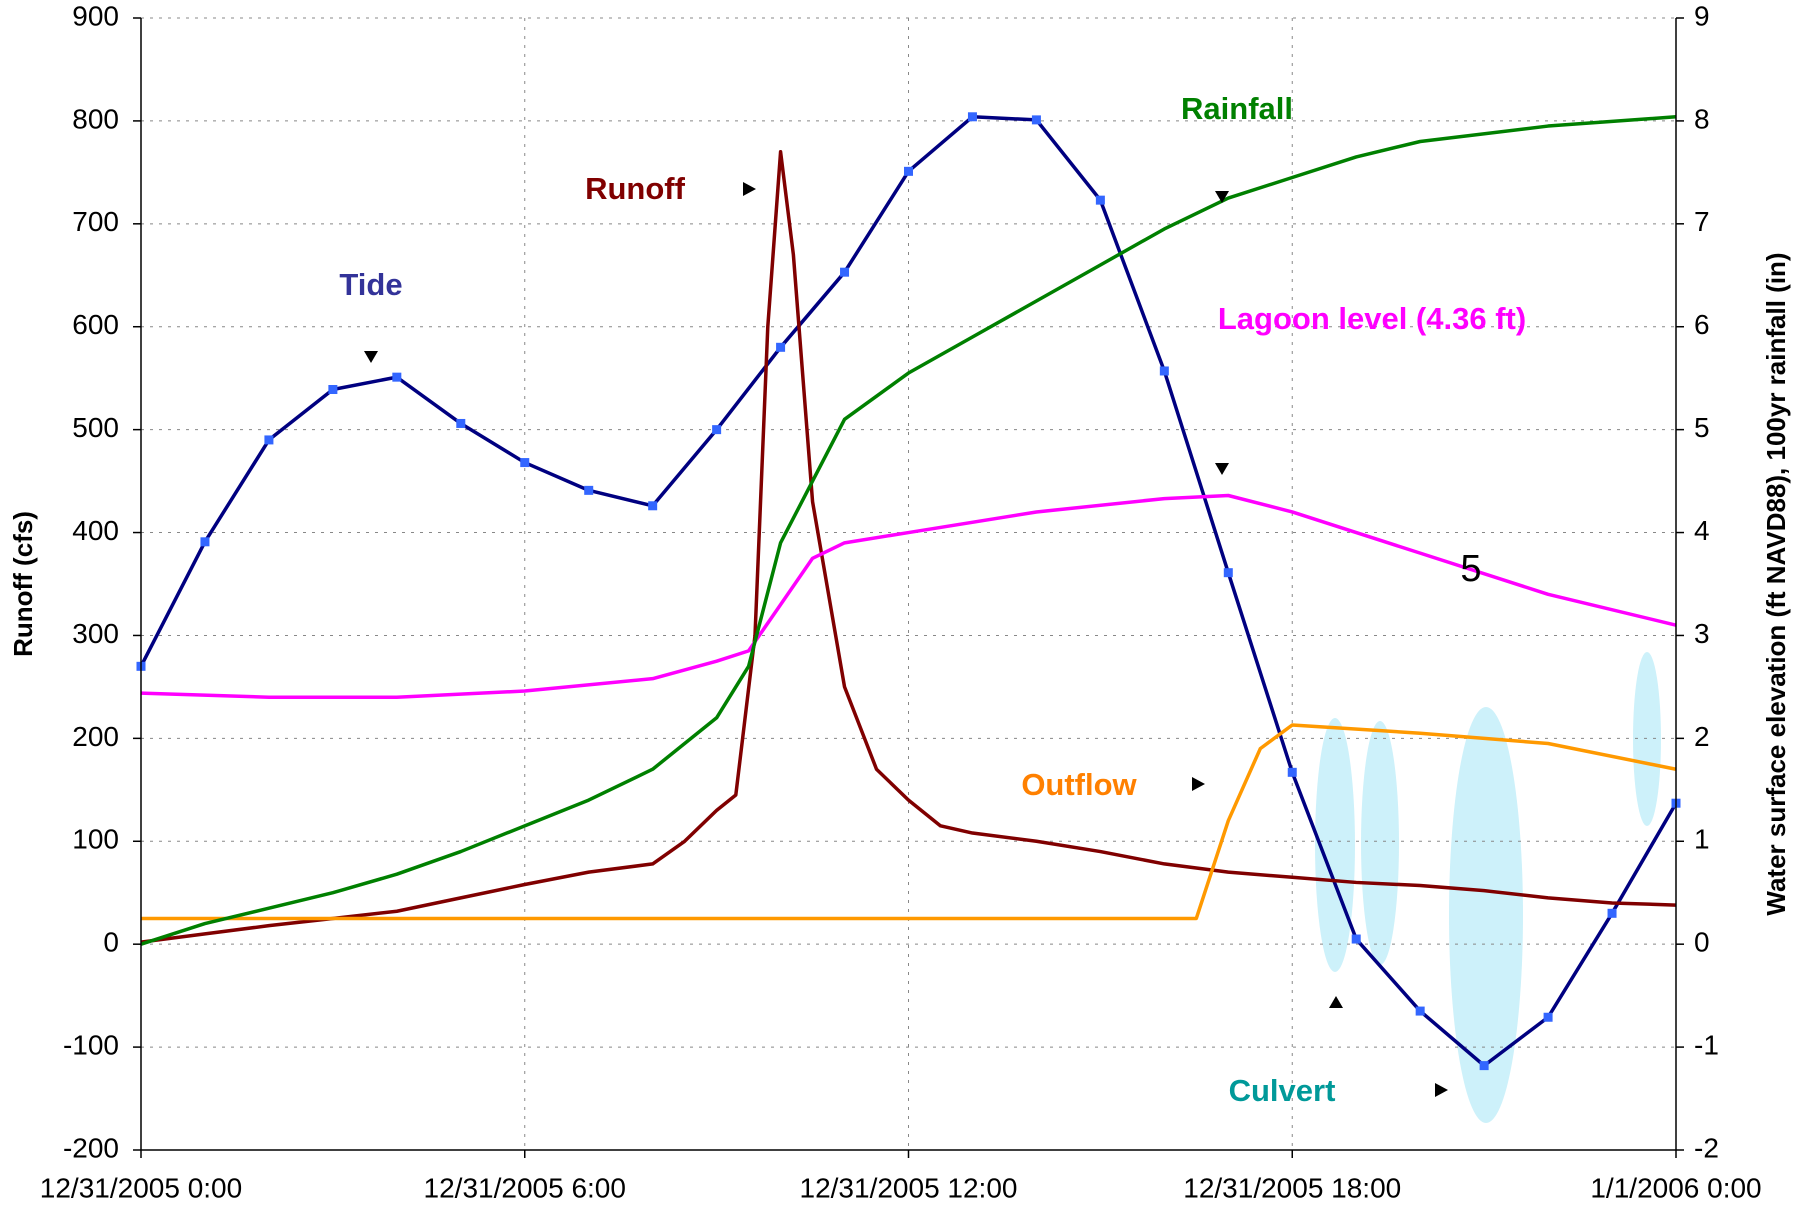 Image resolution: width=1806 pixels, height=1207 pixels. Describe the element at coordinates (1702, 633) in the screenshot. I see `y2-tick-label: 3` at that location.